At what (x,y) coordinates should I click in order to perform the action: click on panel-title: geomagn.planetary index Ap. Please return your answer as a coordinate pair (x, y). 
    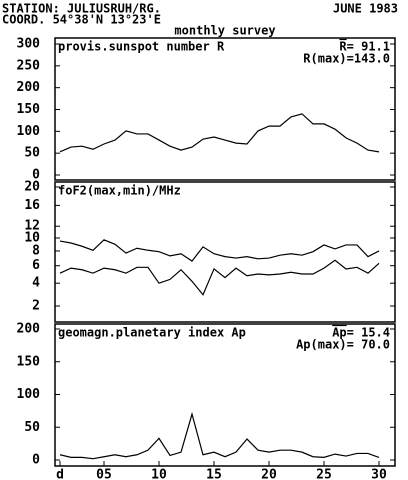
    Looking at the image, I should click on (152, 333).